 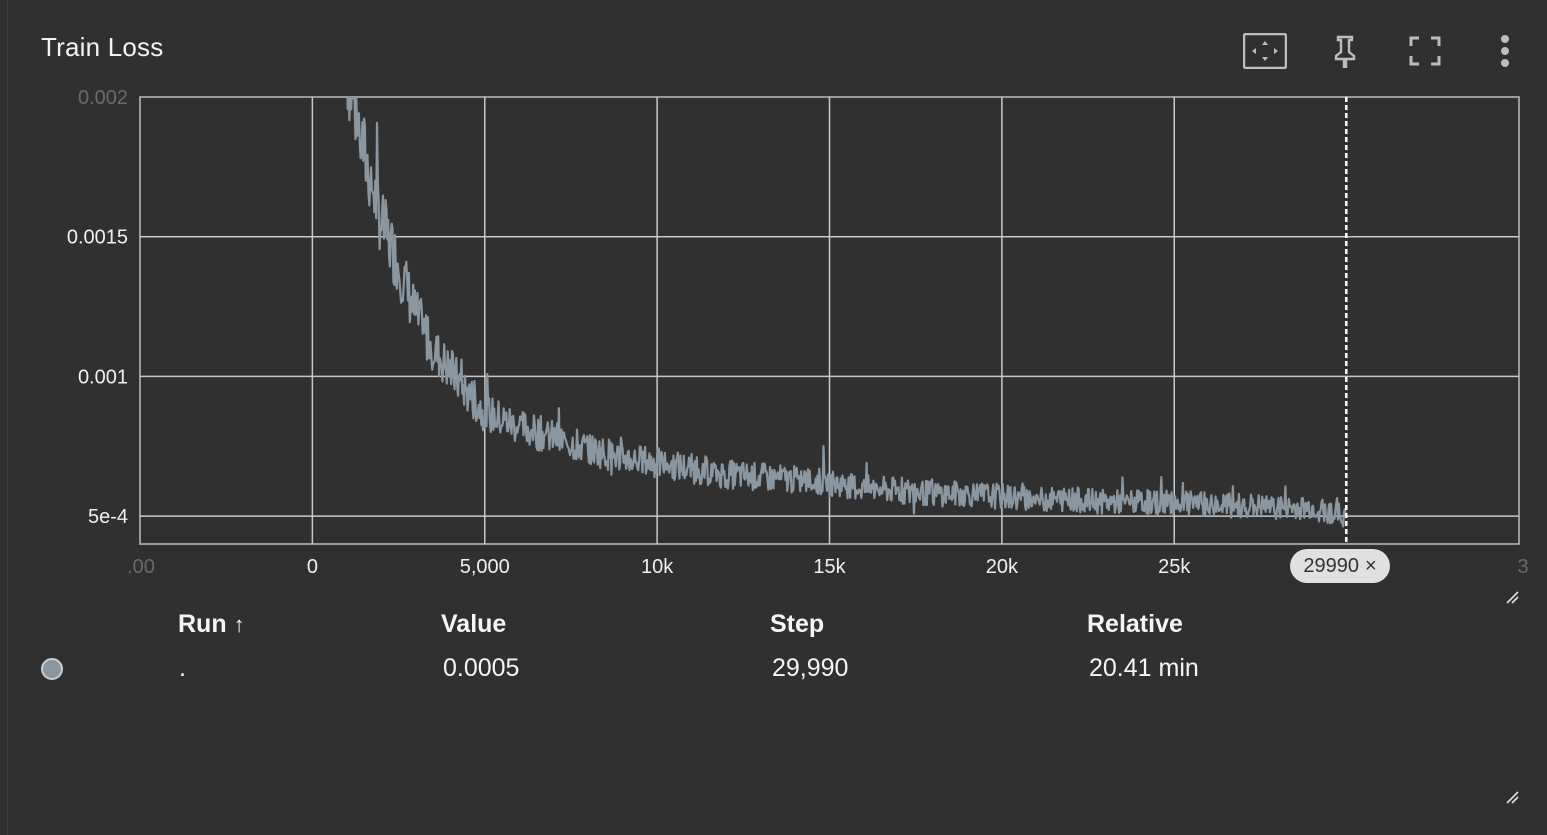 I want to click on fit-domain-button, so click(x=1265, y=51).